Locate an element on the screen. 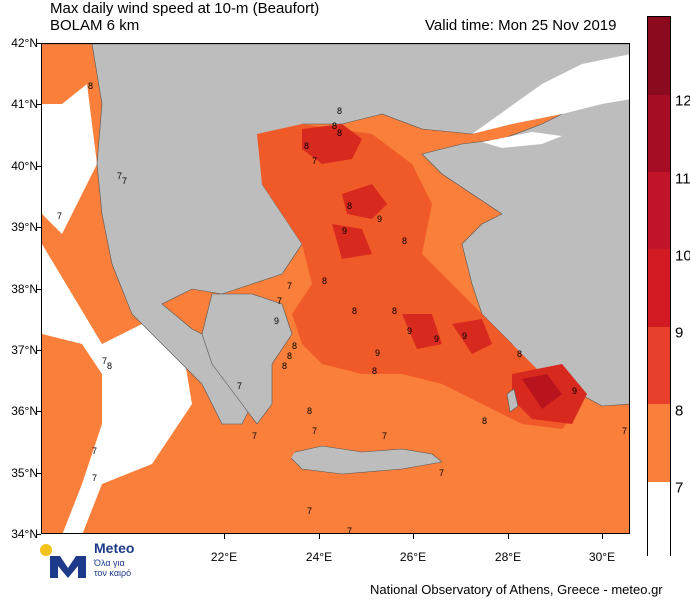 The image size is (690, 600). colorbar-label: 9 is located at coordinates (679, 333).